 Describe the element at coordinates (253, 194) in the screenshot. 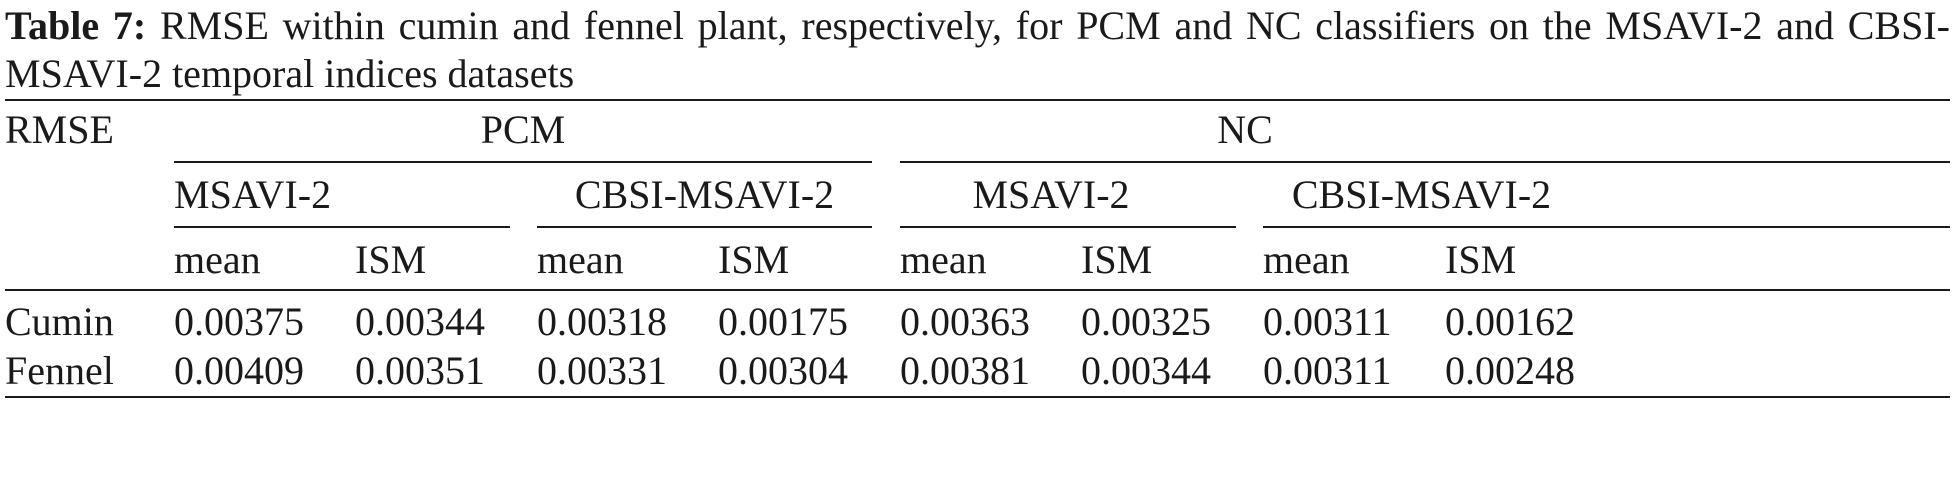

I see `dataset-header-pcm-msavi: MSAVI-2` at that location.